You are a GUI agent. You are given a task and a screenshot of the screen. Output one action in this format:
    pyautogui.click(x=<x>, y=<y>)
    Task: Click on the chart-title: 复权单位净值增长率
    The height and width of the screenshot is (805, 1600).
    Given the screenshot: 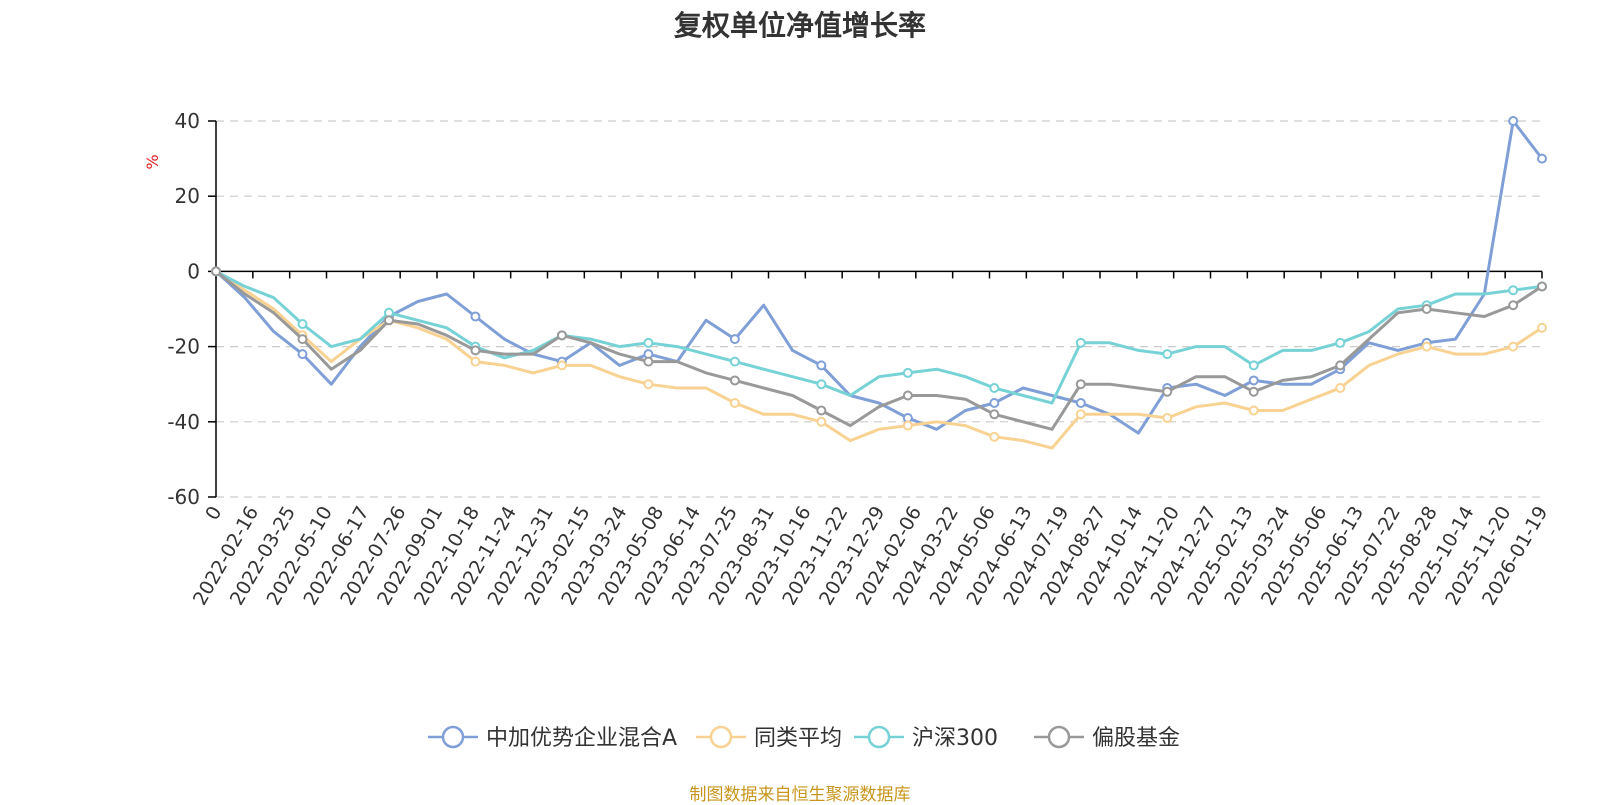 What is the action you would take?
    pyautogui.click(x=799, y=25)
    